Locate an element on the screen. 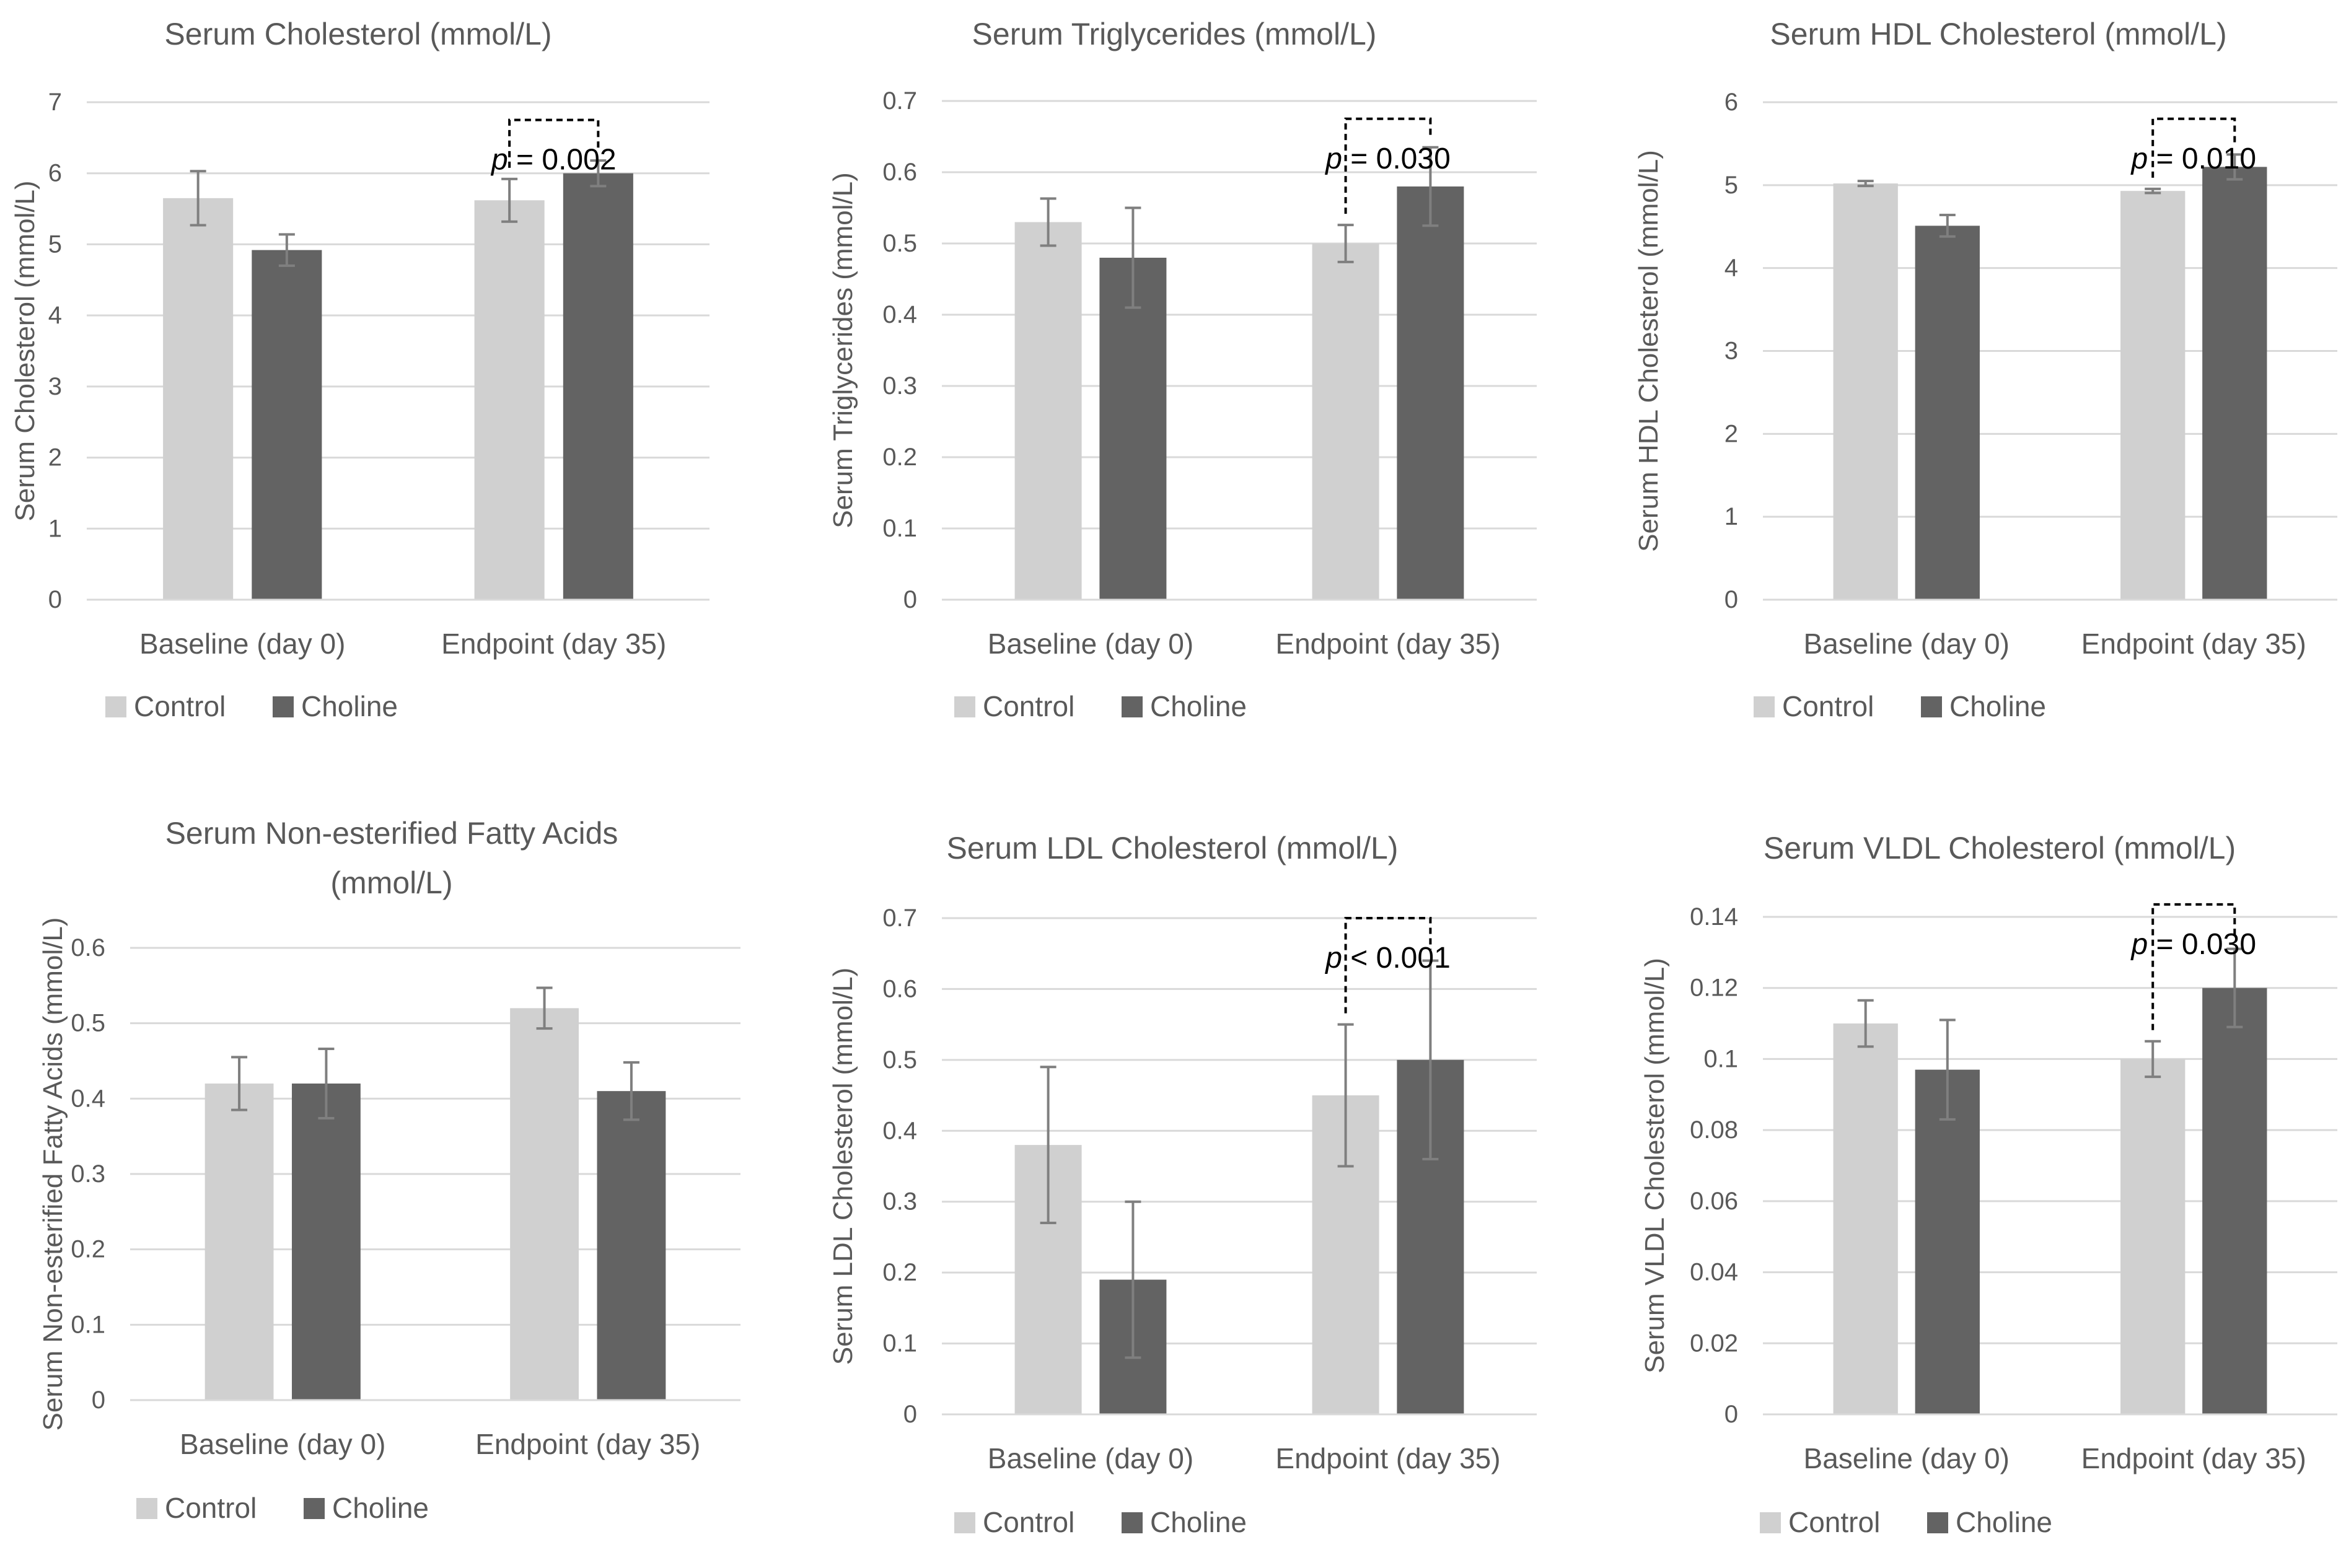 The height and width of the screenshot is (1568, 2346). y-tick-label: 0.04 is located at coordinates (1714, 1272).